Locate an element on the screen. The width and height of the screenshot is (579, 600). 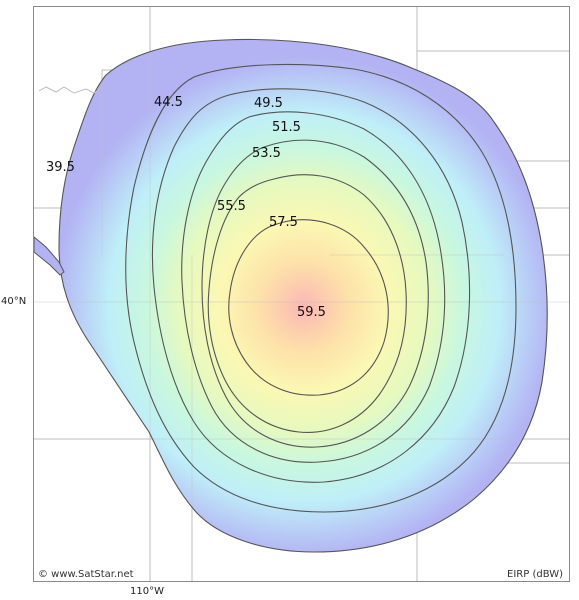
lake-shape is located at coordinates (49, 256).